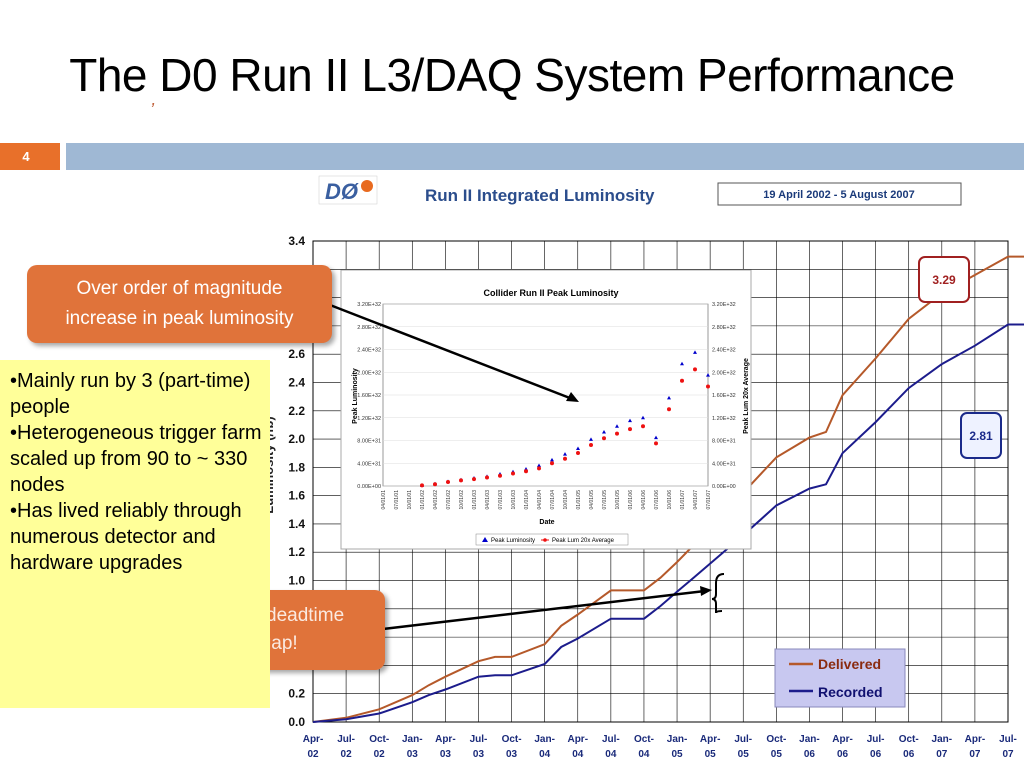  What do you see at coordinates (296, 496) in the screenshot?
I see `y-tick-label: 1.6` at bounding box center [296, 496].